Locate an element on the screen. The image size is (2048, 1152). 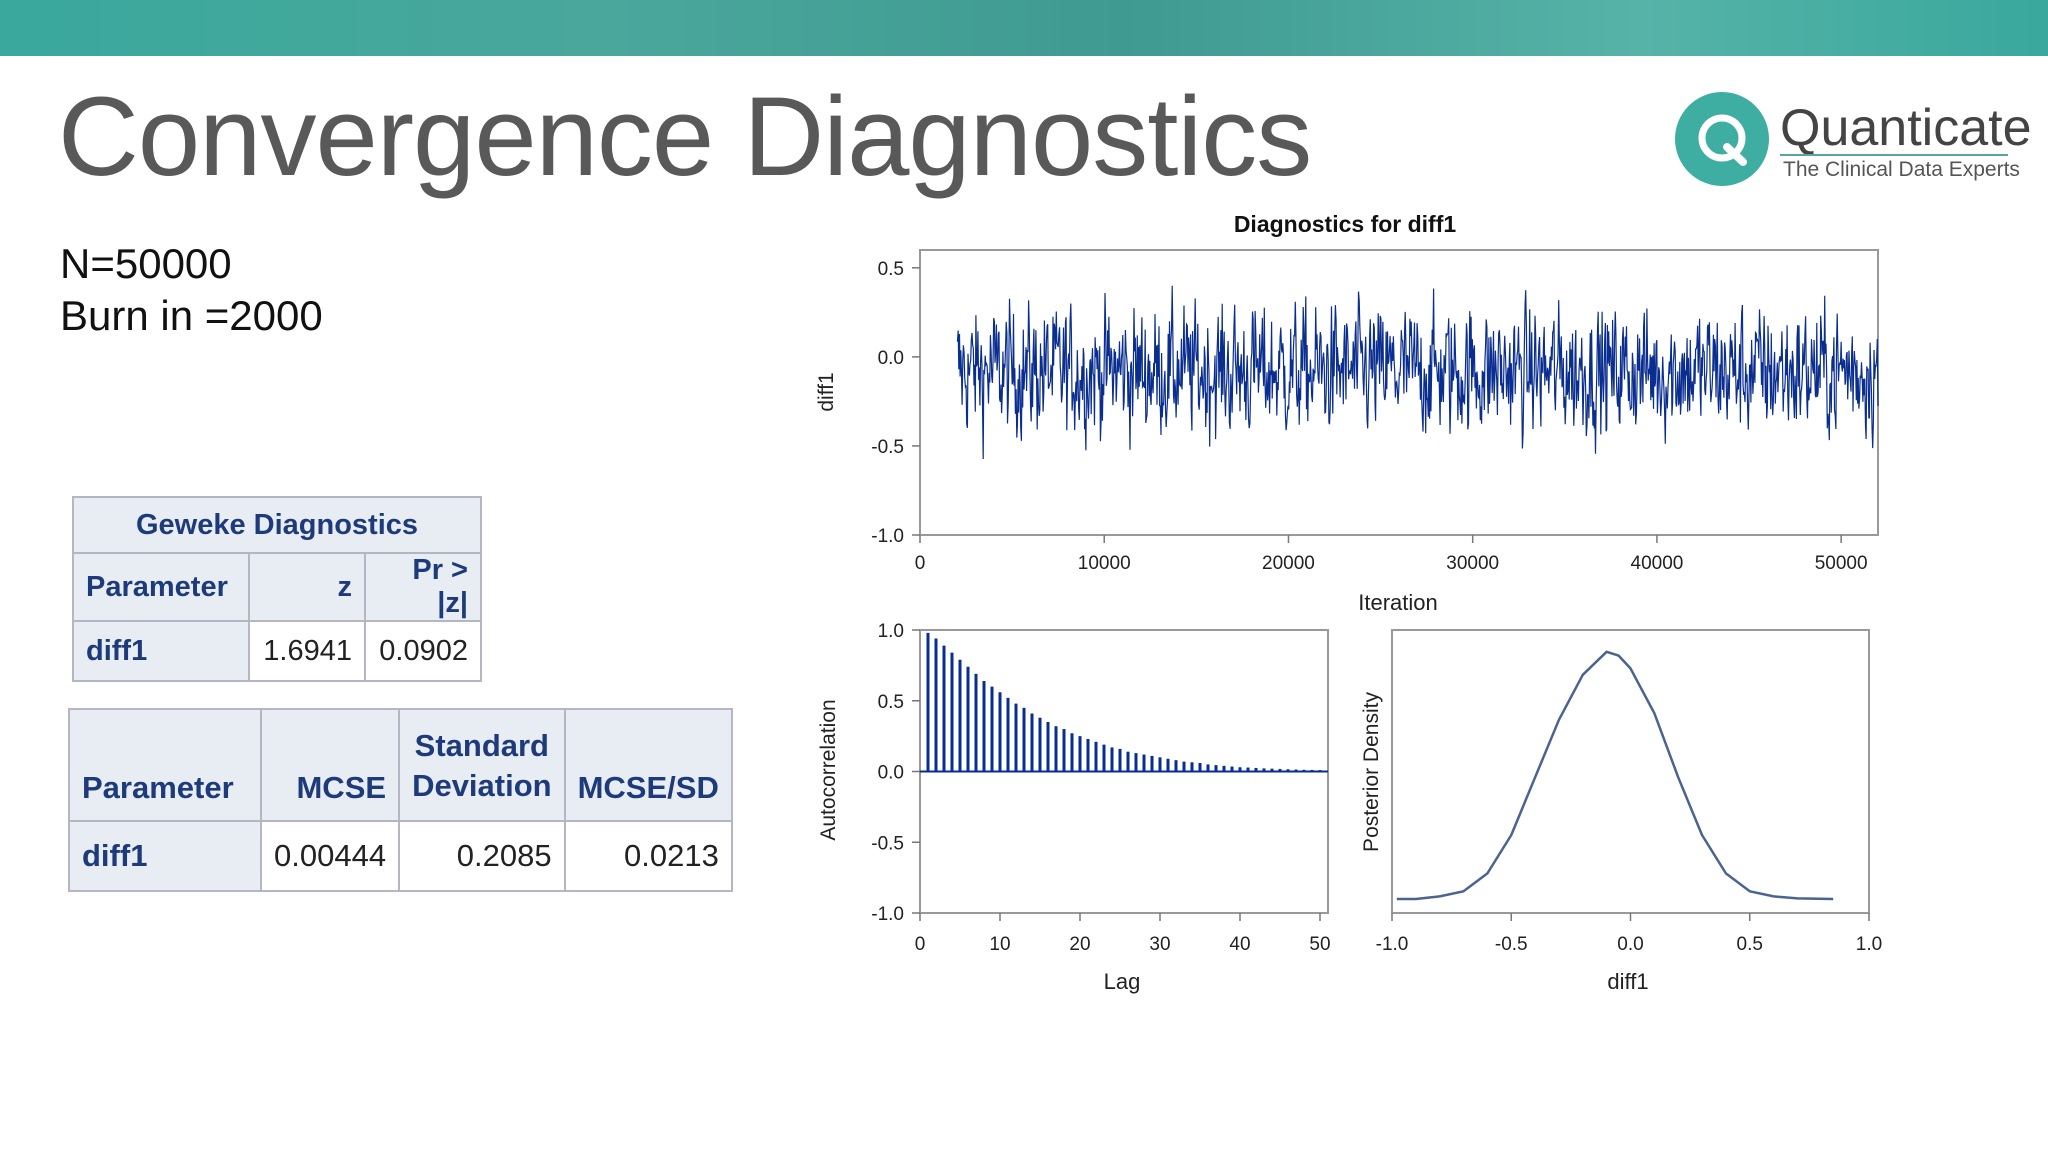
mcse-row-mcse: 0.00444 is located at coordinates (330, 856).